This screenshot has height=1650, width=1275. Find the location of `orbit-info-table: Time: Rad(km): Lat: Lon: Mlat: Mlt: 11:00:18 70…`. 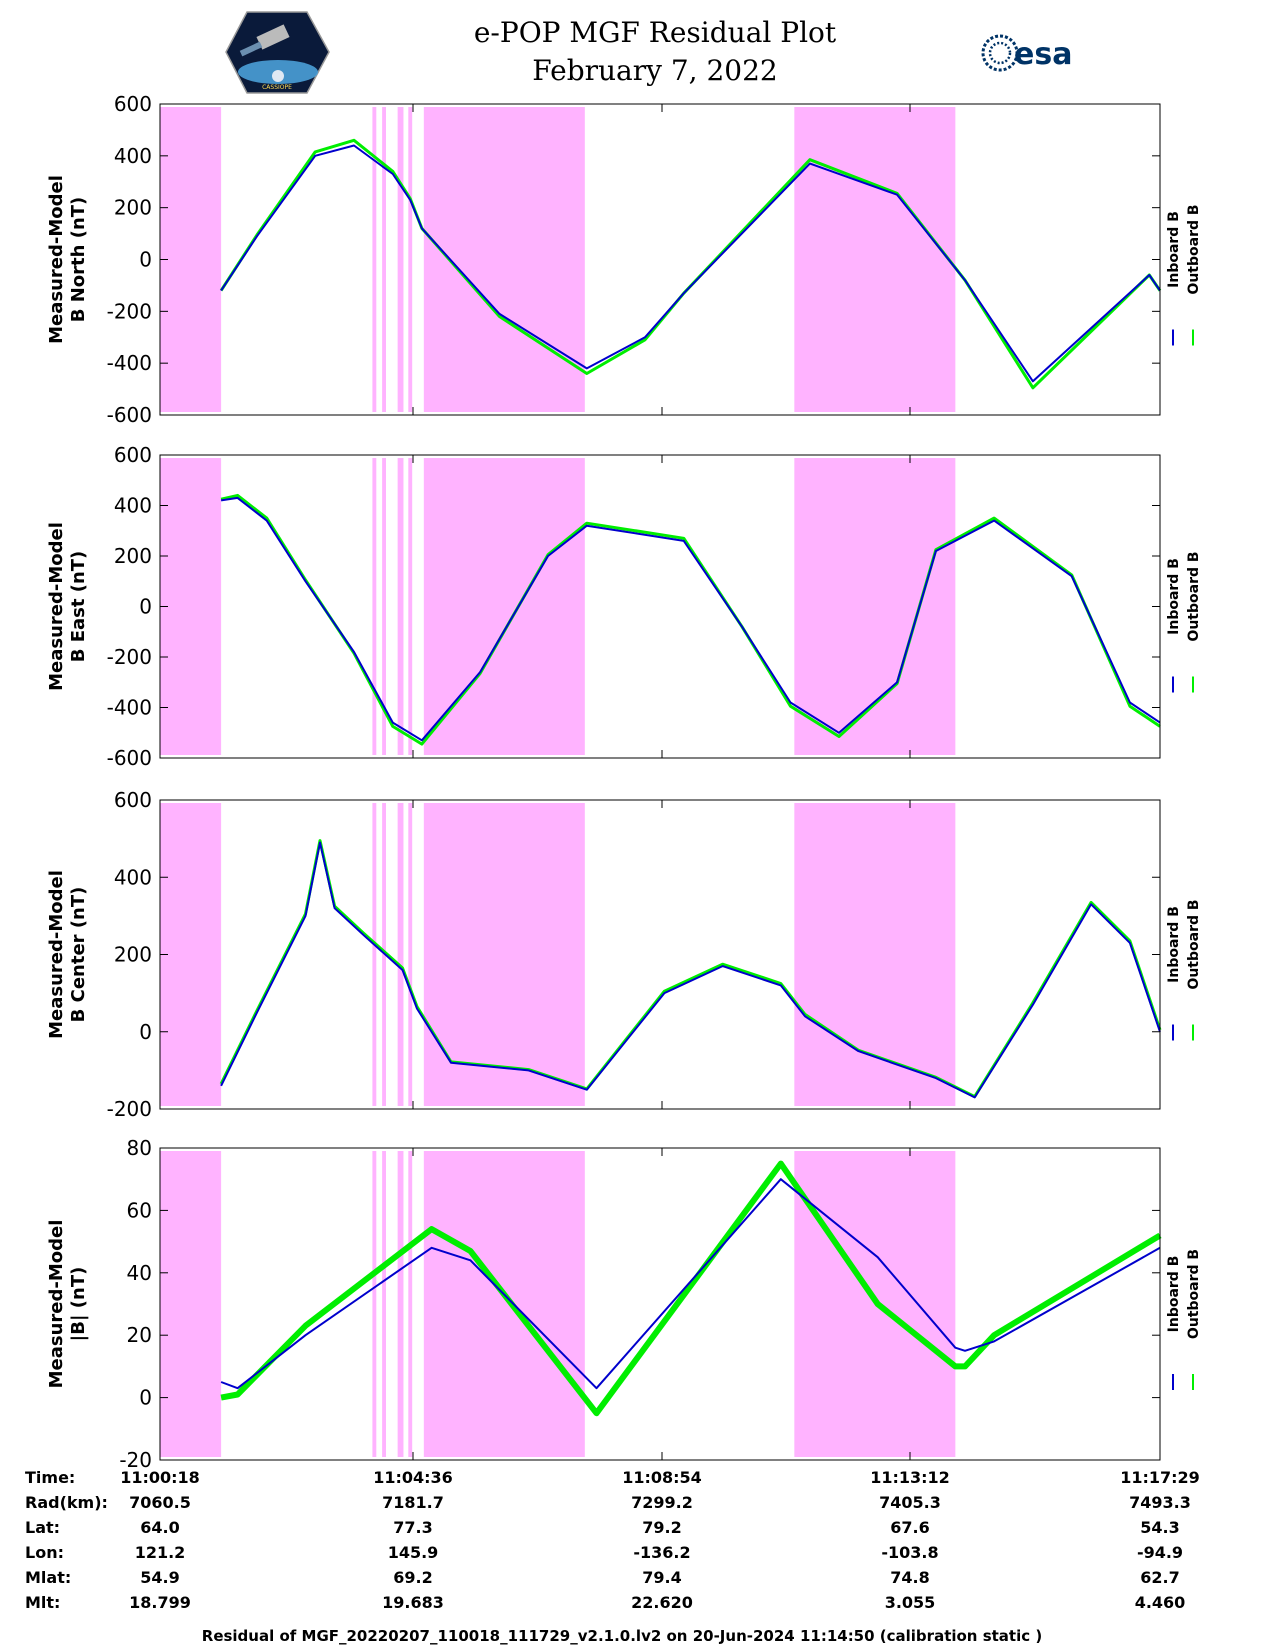

orbit-info-table: Time: Rad(km): Lat: Lon: Mlat: Mlt: 11:00:18 70… is located at coordinates (612, 1540).